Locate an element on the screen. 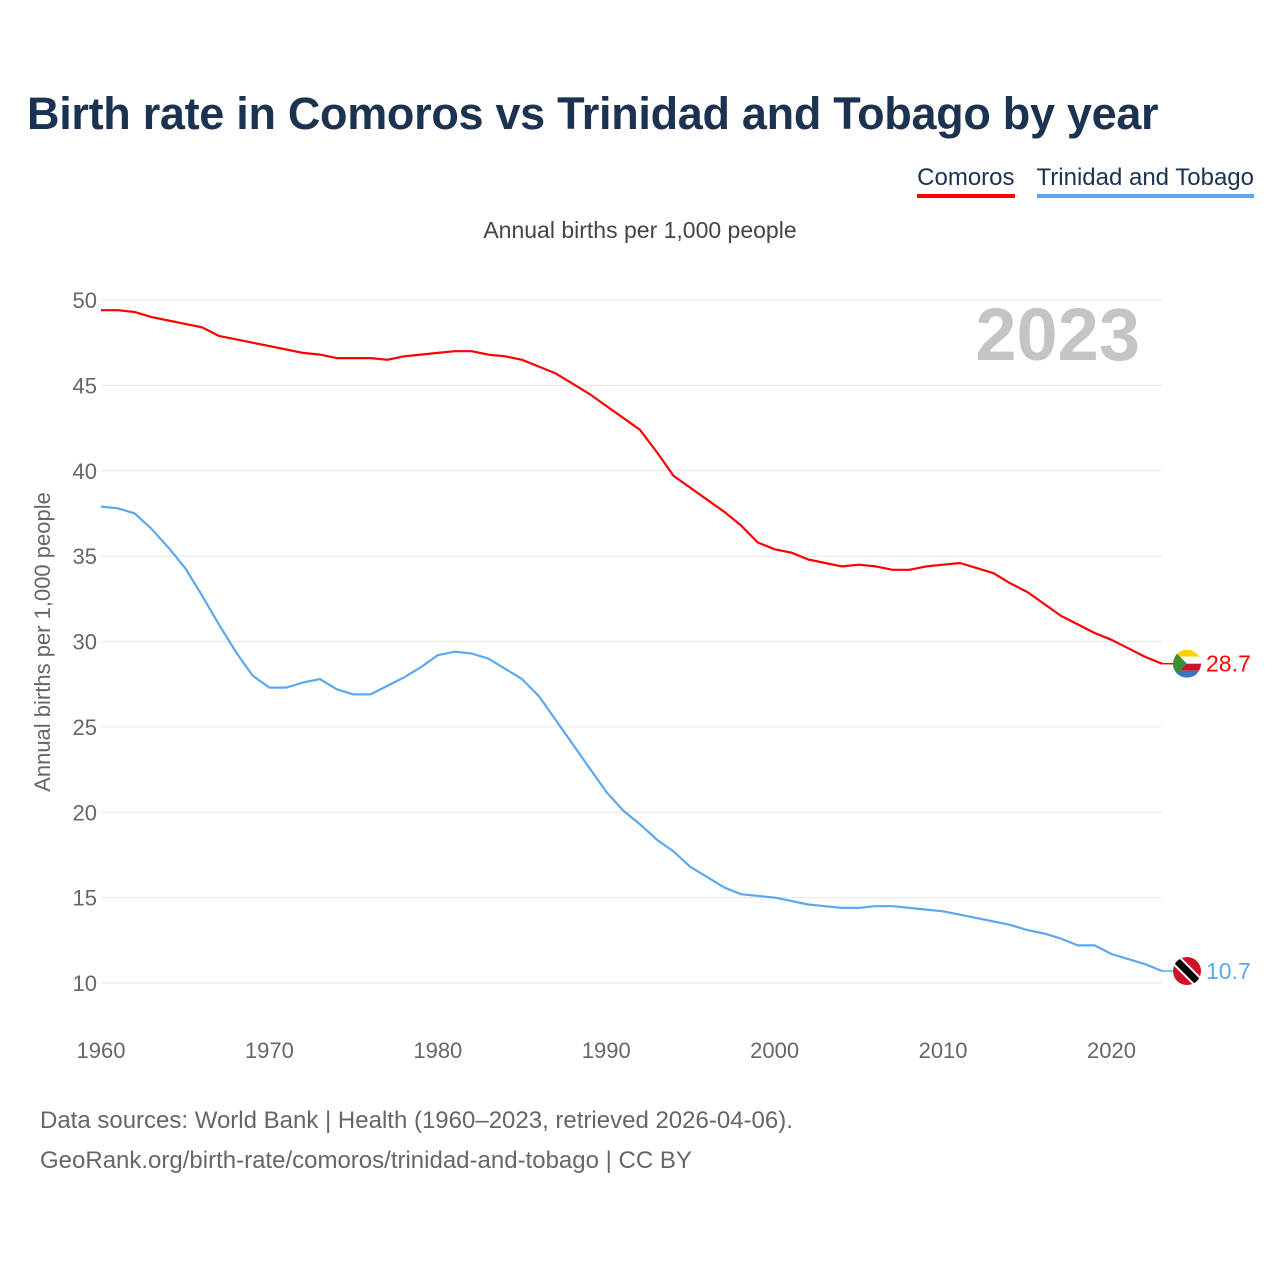 This screenshot has height=1280, width=1280. x-tick-label: 2020 is located at coordinates (1111, 1050).